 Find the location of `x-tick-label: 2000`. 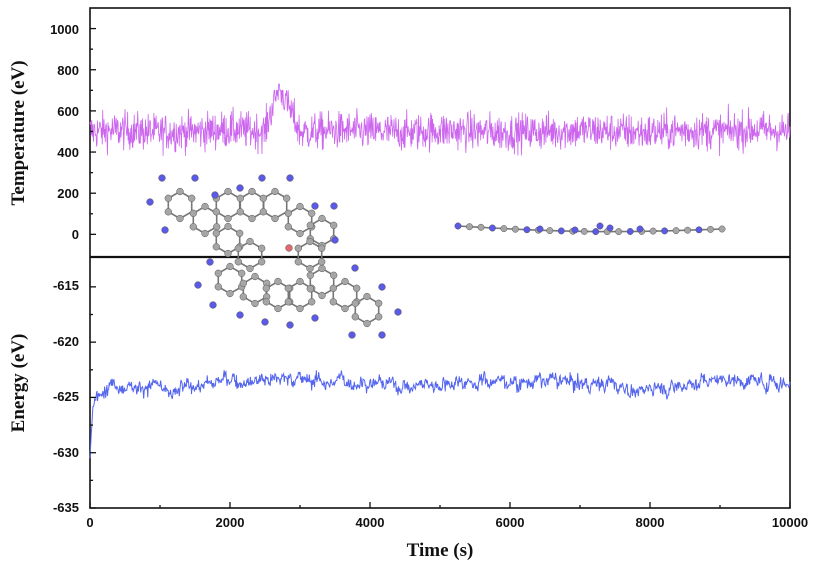

x-tick-label: 2000 is located at coordinates (230, 522).